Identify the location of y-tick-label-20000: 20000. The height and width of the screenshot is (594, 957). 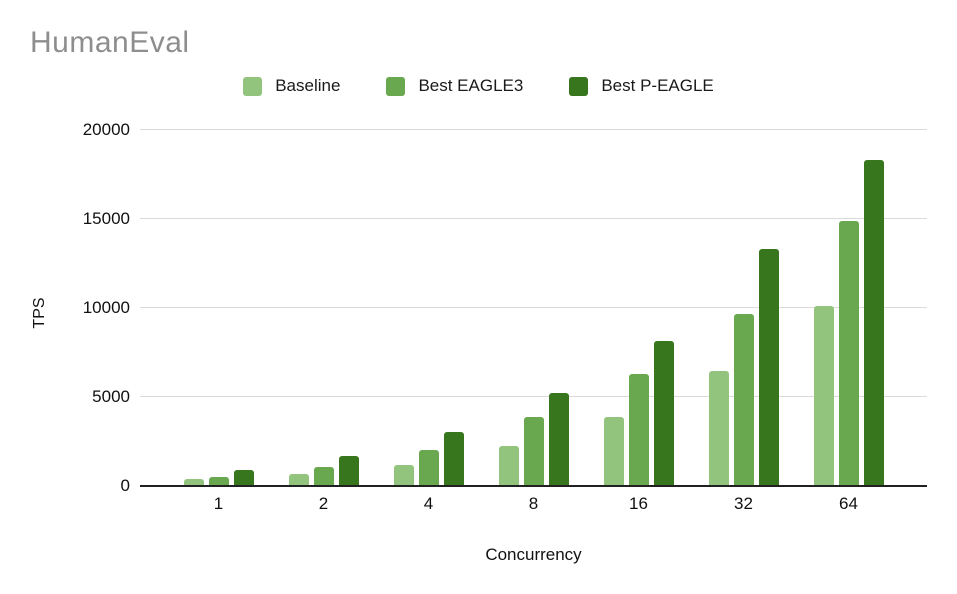
(106, 129).